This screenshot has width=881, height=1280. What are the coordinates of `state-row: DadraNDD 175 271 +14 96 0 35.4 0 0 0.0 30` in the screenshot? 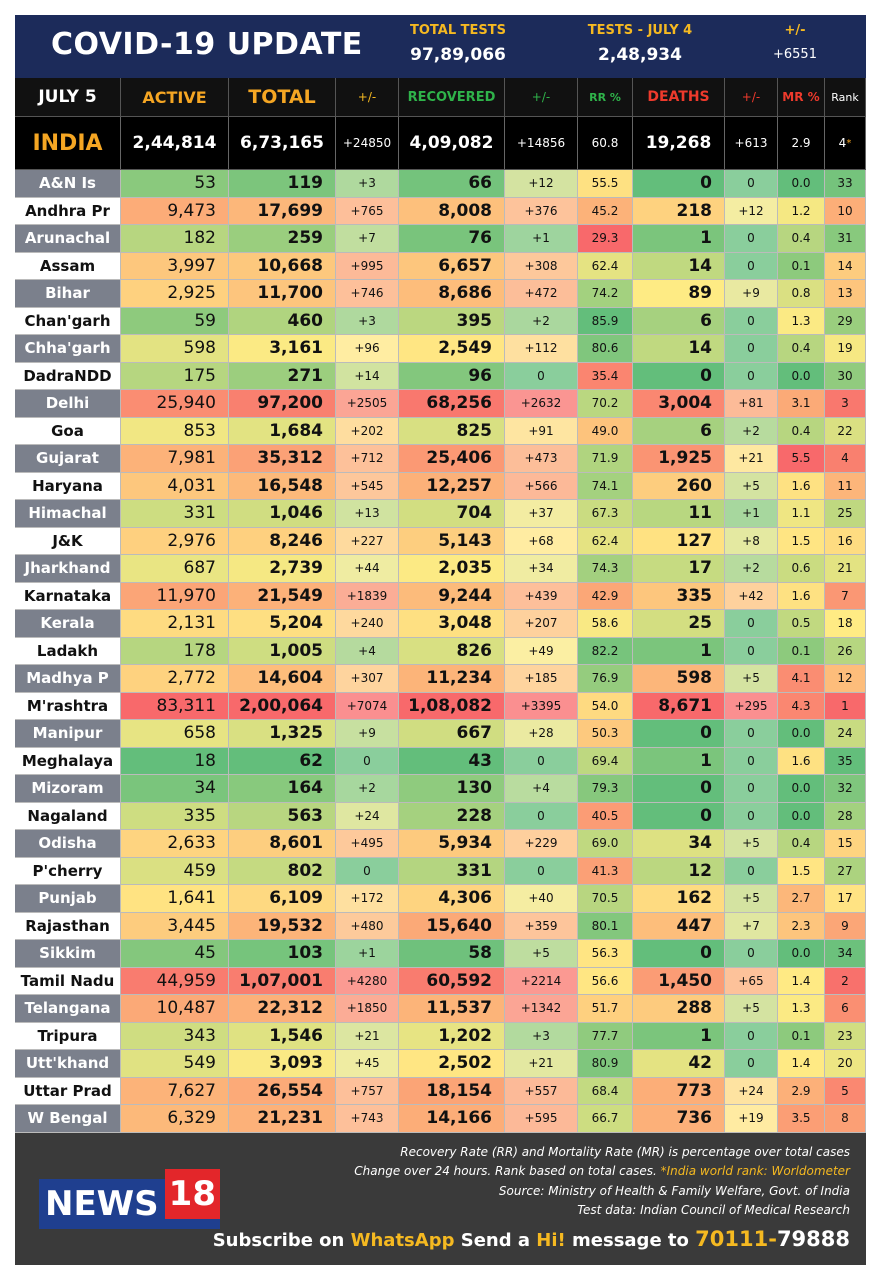 It's located at (440, 376).